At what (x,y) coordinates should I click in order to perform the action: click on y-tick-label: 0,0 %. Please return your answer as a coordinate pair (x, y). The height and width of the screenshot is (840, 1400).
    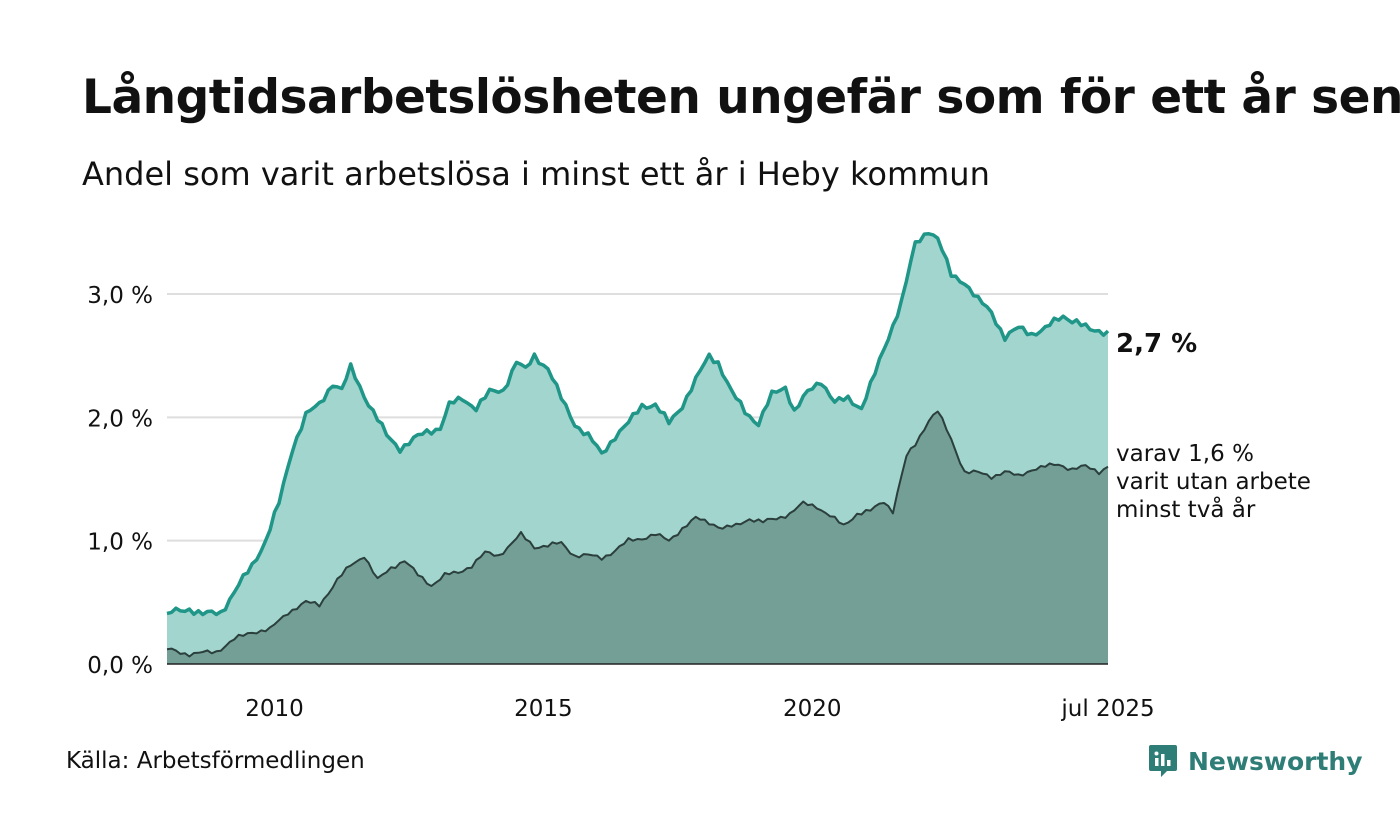
    Looking at the image, I should click on (120, 666).